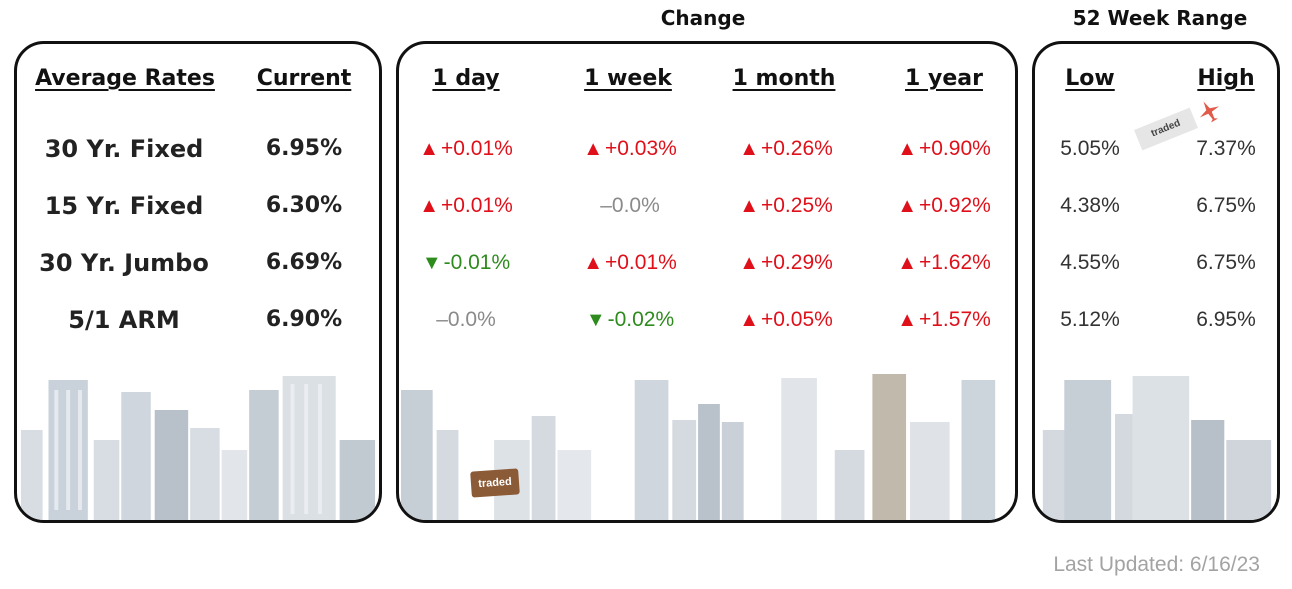 The height and width of the screenshot is (589, 1292). Describe the element at coordinates (630, 319) in the screenshot. I see `change-1-week: ▼-0.02%` at that location.